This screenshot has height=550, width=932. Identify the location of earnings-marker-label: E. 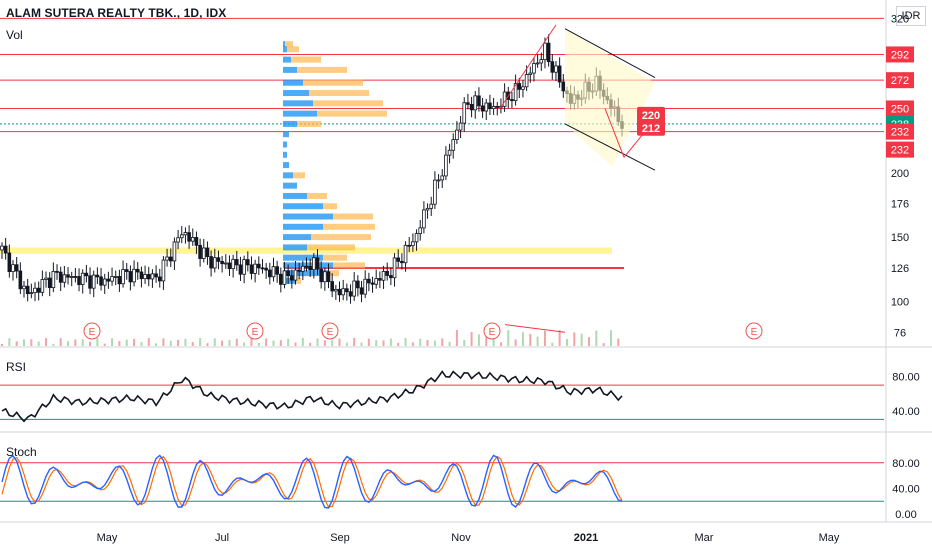
(92, 332).